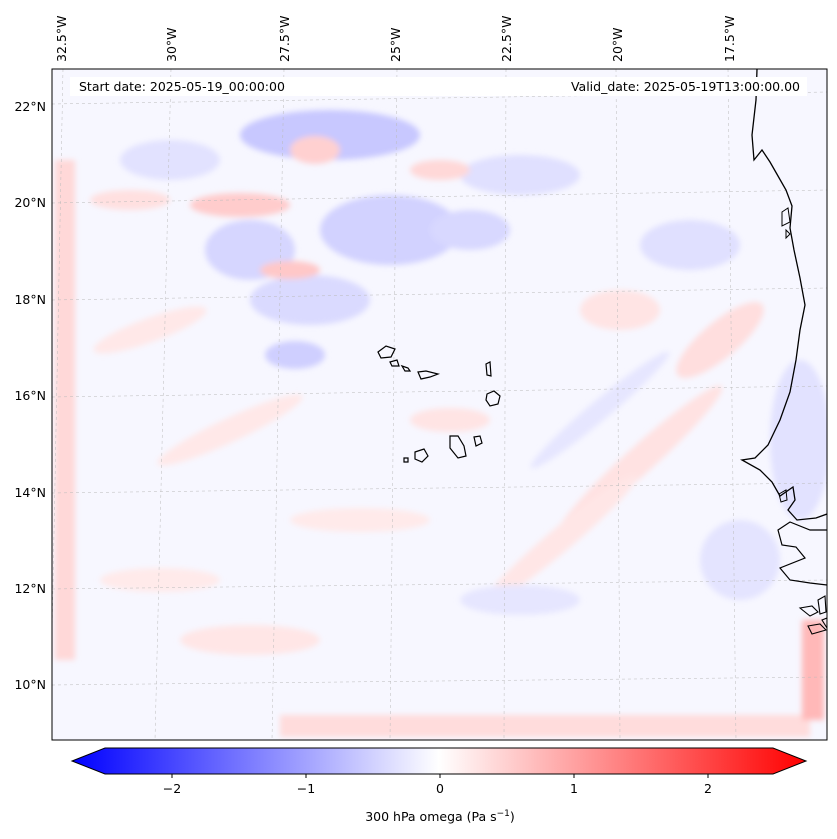 This screenshot has width=837, height=839. I want to click on lon-label: 25°W, so click(395, 44).